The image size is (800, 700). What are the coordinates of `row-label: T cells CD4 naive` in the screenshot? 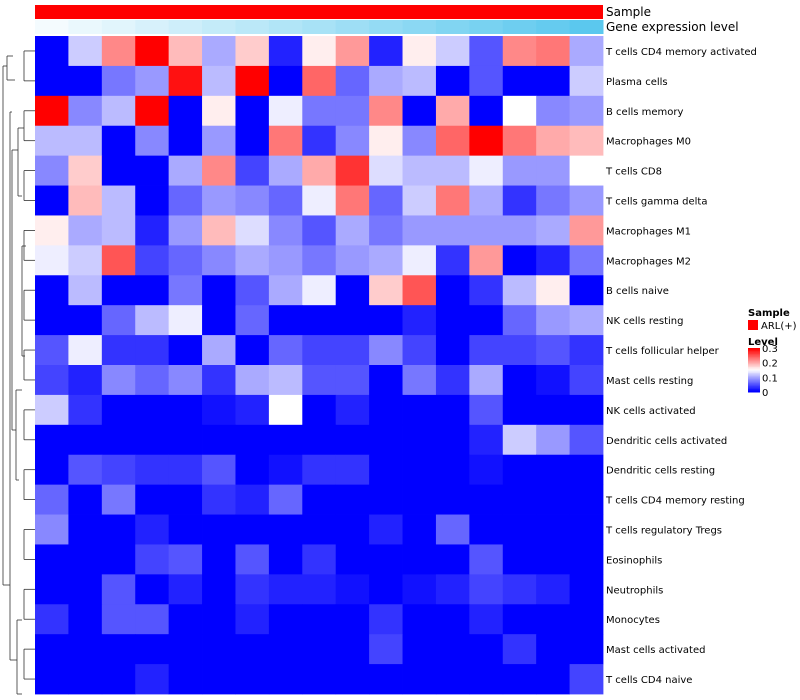 It's located at (648, 680).